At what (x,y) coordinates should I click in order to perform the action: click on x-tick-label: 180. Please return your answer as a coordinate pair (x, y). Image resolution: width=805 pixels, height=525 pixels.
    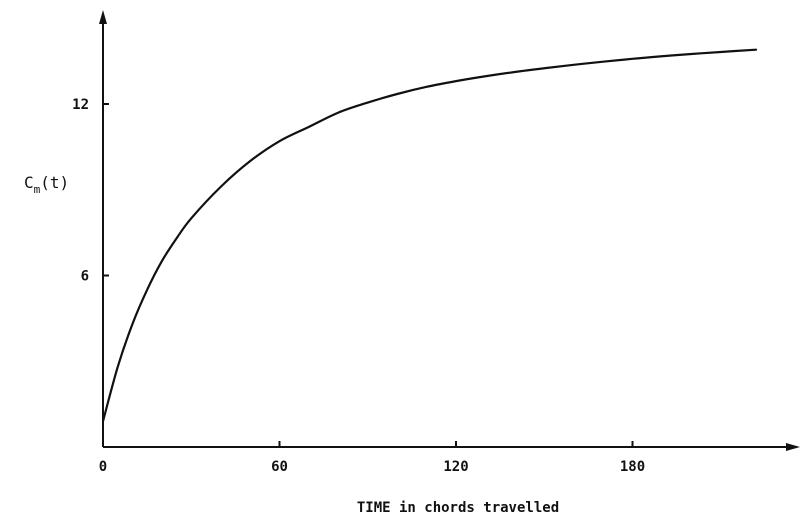
    Looking at the image, I should click on (632, 467).